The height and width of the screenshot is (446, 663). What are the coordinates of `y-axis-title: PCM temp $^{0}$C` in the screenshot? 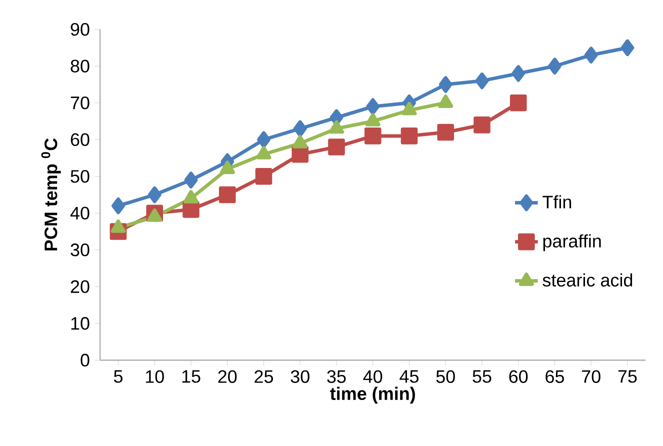 It's located at (51, 194).